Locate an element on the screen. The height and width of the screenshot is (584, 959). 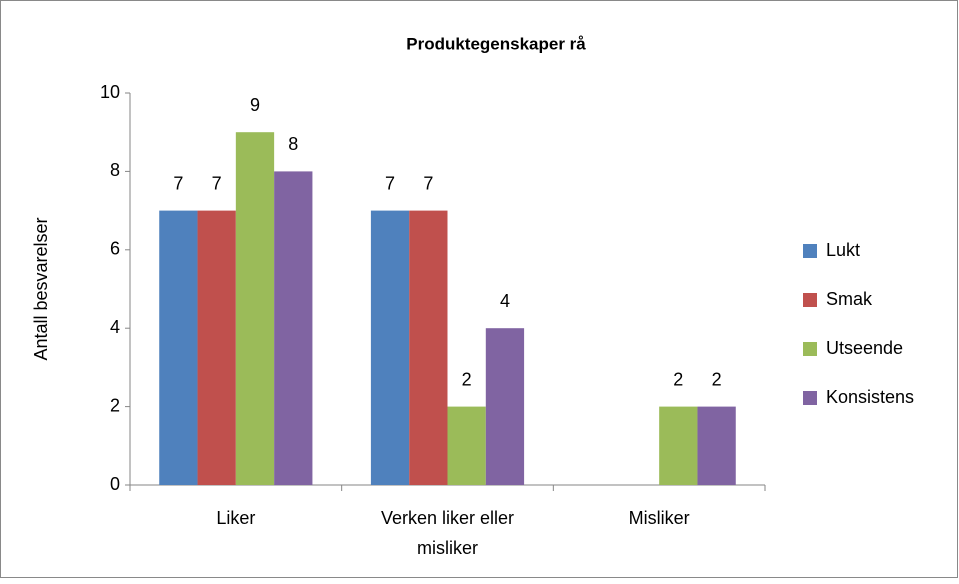
y-tick-label: 8 is located at coordinates (115, 170).